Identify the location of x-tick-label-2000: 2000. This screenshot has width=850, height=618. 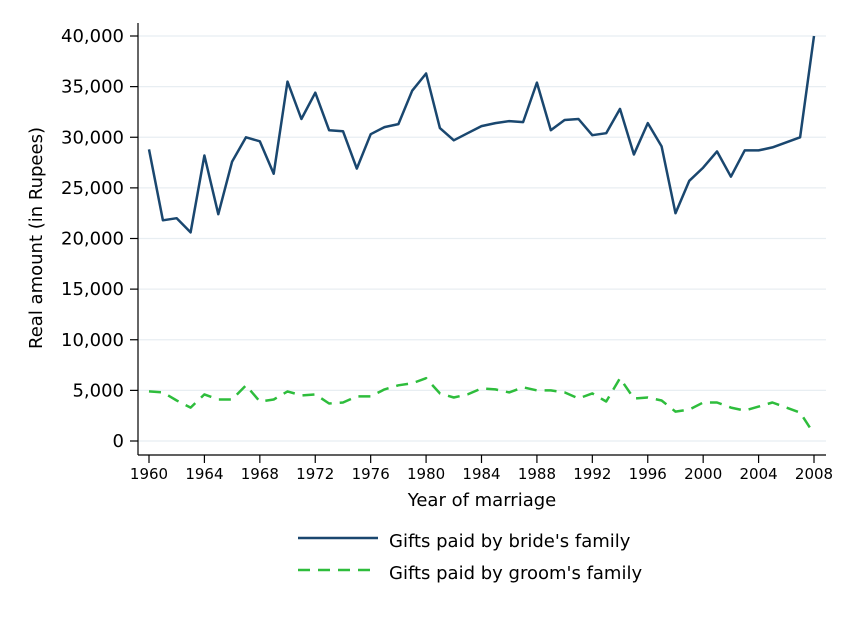
(703, 474).